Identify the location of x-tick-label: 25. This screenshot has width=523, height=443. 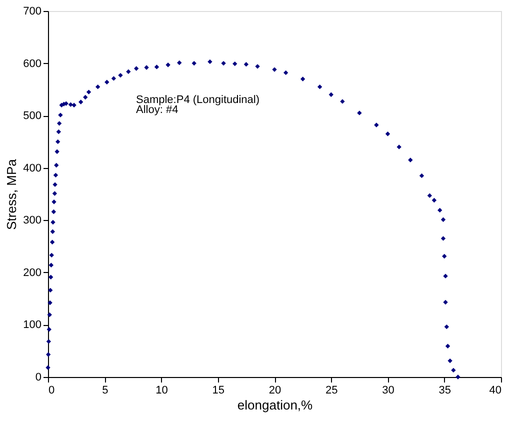
(332, 390).